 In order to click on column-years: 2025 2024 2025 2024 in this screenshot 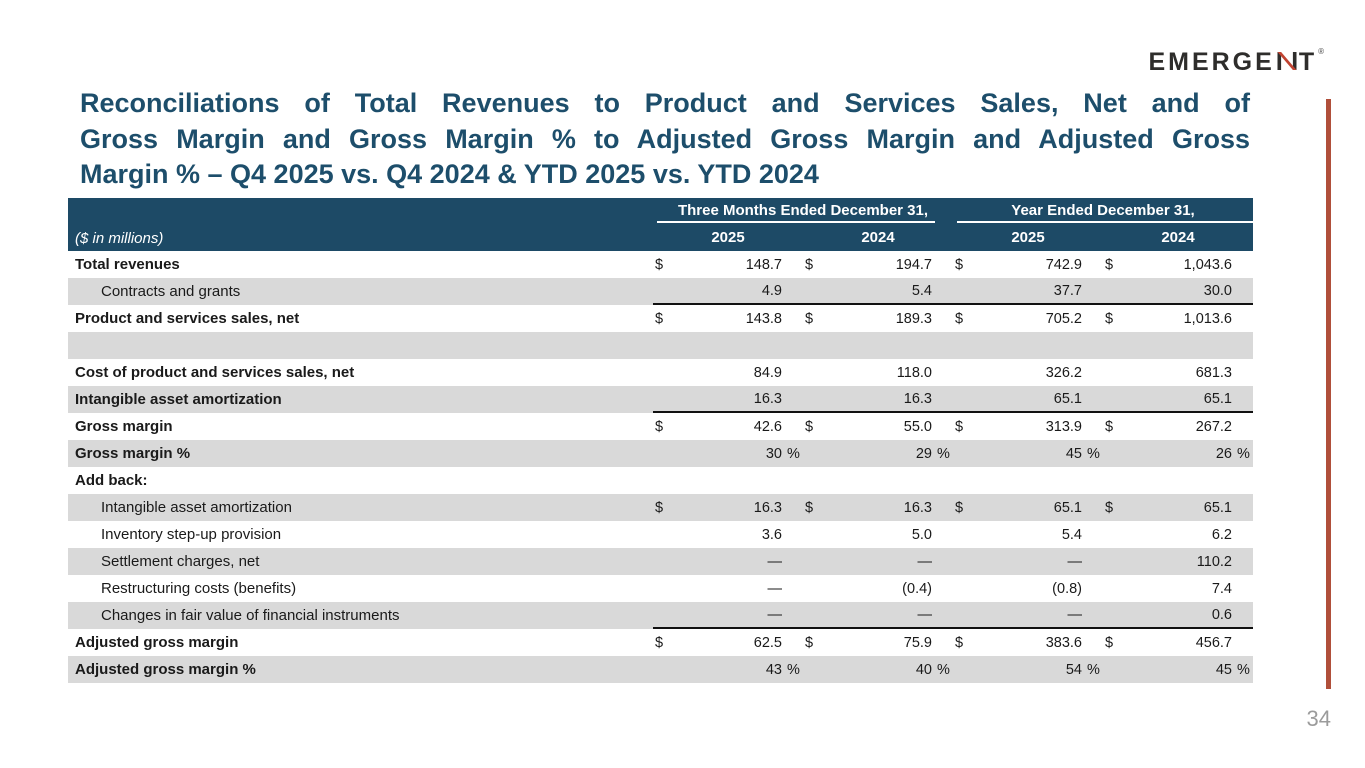, I will do `click(953, 237)`.